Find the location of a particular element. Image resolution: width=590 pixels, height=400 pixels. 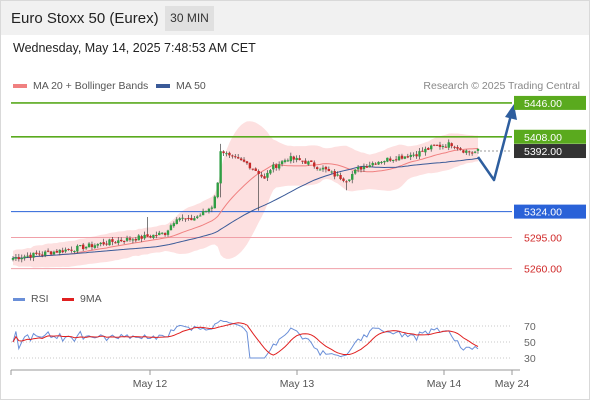

rsi-tick-1: 50 is located at coordinates (530, 343).